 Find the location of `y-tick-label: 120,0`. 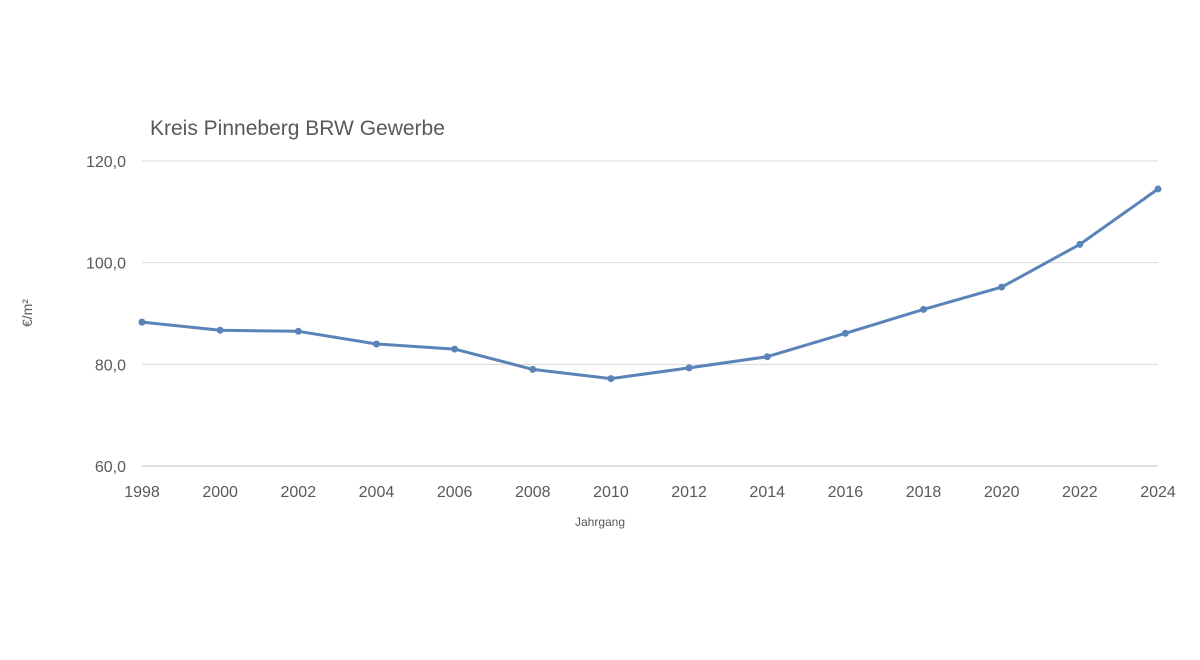

y-tick-label: 120,0 is located at coordinates (106, 162).